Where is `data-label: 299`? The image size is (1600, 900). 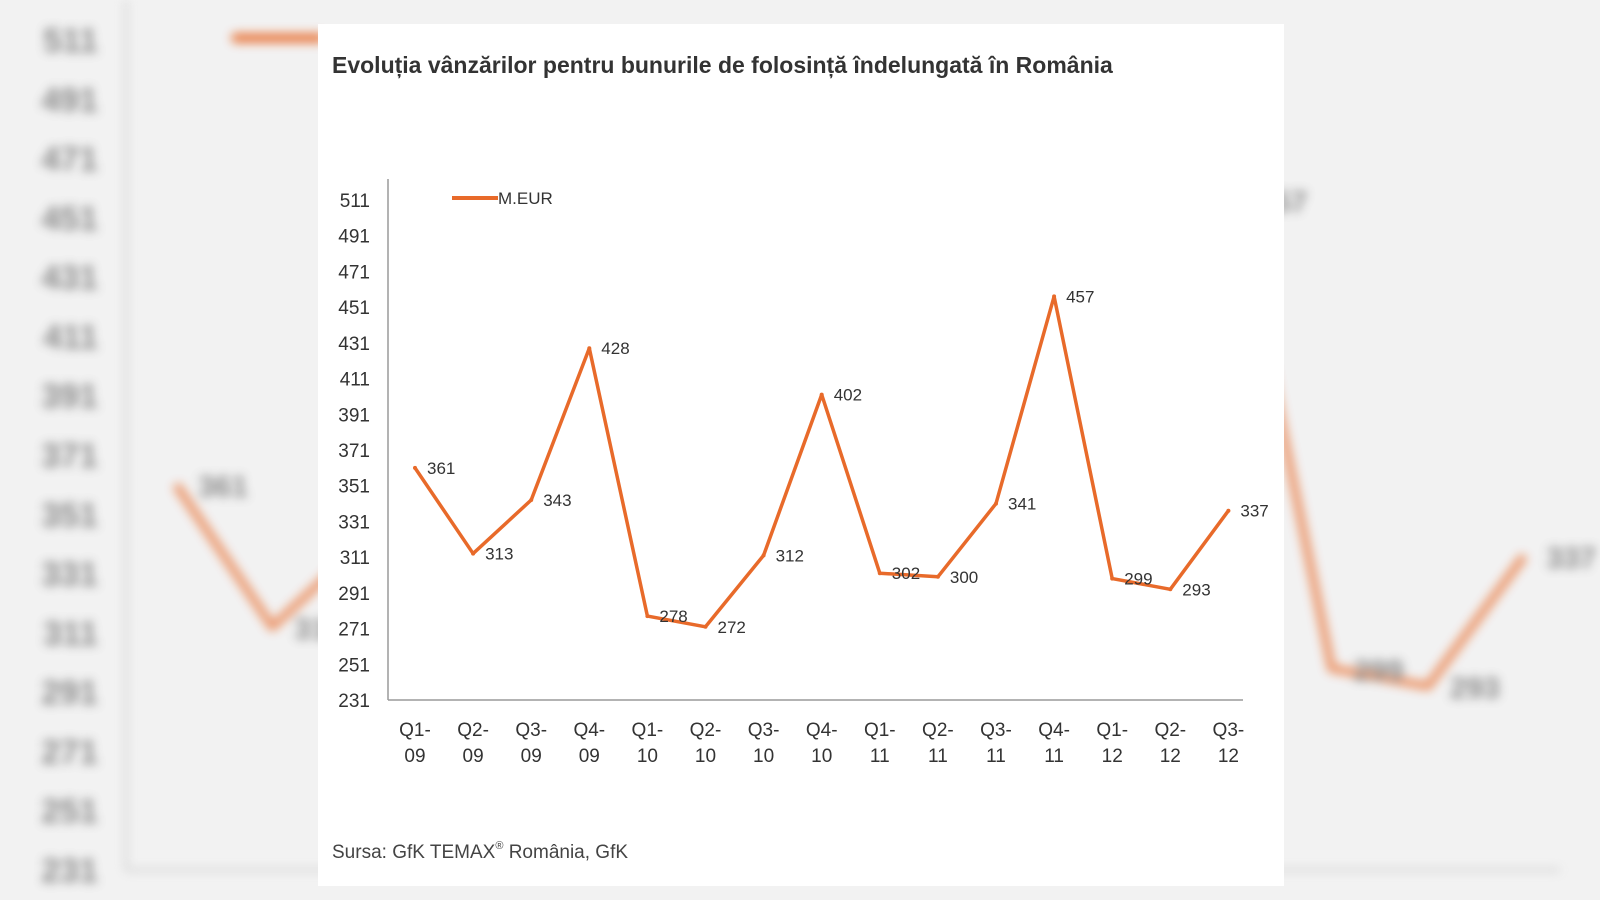 data-label: 299 is located at coordinates (1138, 579).